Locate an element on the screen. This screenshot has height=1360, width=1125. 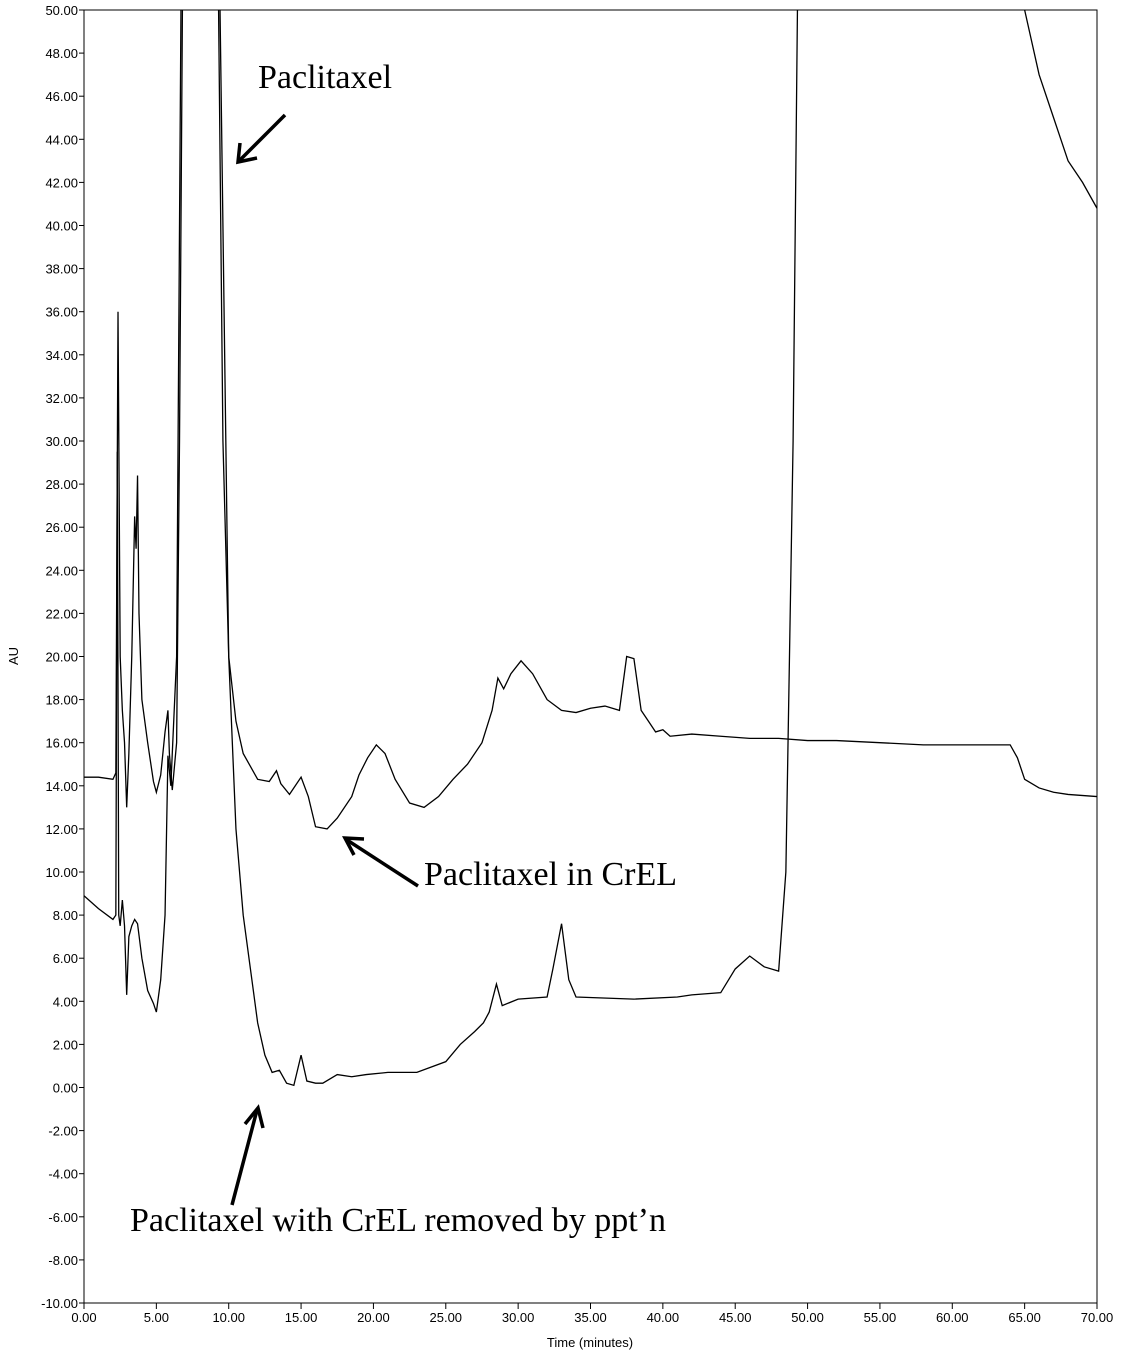
y-tick-label: 16.00 is located at coordinates (61, 743).